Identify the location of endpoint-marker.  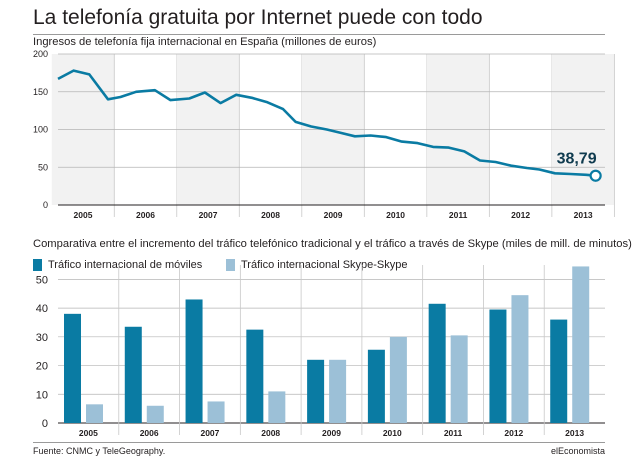
(595, 175).